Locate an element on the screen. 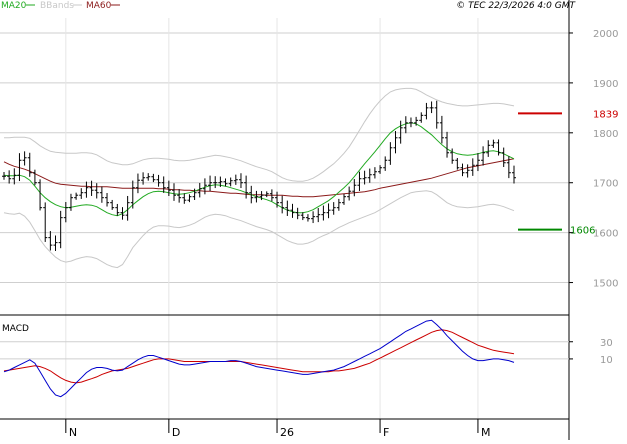 The image size is (627, 444). time-tick-label-3: F is located at coordinates (386, 432).